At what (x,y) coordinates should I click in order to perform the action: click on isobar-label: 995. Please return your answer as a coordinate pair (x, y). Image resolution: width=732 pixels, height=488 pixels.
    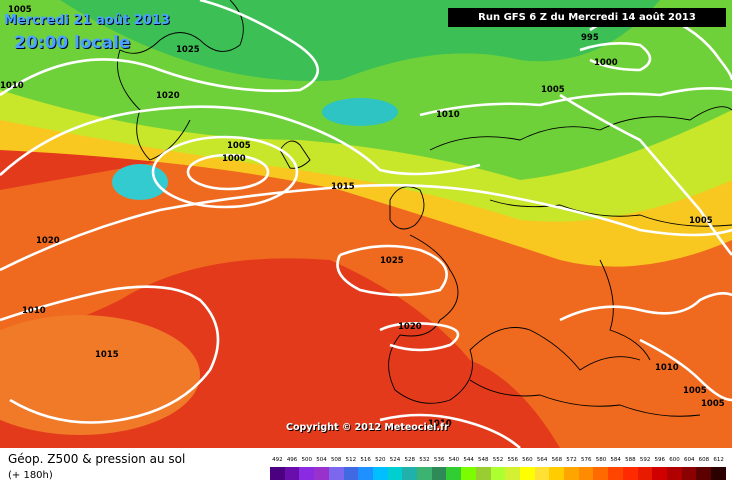
    Looking at the image, I should click on (590, 38).